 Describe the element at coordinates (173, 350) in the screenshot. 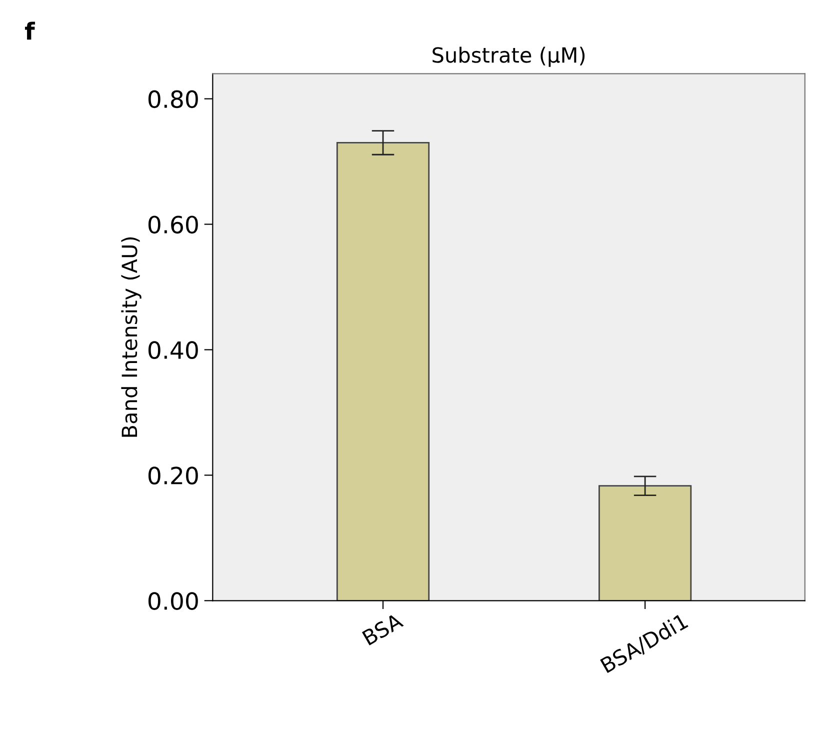

I see `y-tick-label: 0.40` at that location.